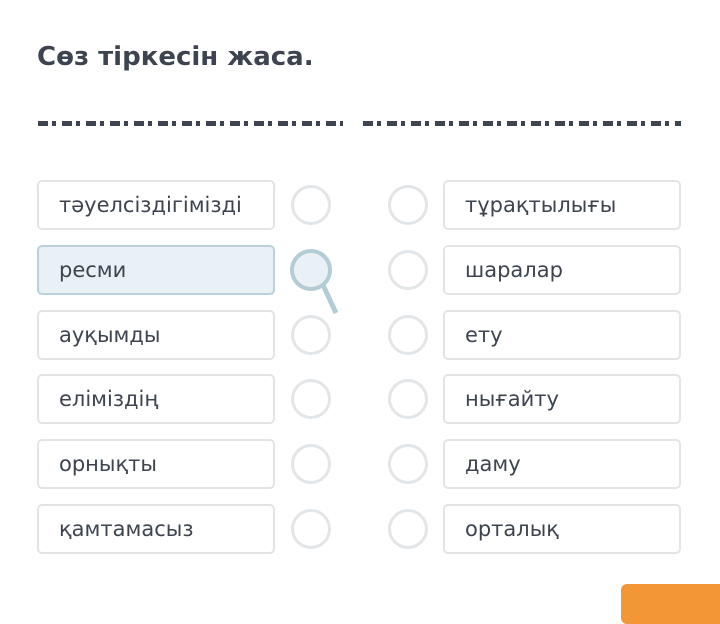  What do you see at coordinates (156, 334) in the screenshot?
I see `left-word-option: ауқымды` at bounding box center [156, 334].